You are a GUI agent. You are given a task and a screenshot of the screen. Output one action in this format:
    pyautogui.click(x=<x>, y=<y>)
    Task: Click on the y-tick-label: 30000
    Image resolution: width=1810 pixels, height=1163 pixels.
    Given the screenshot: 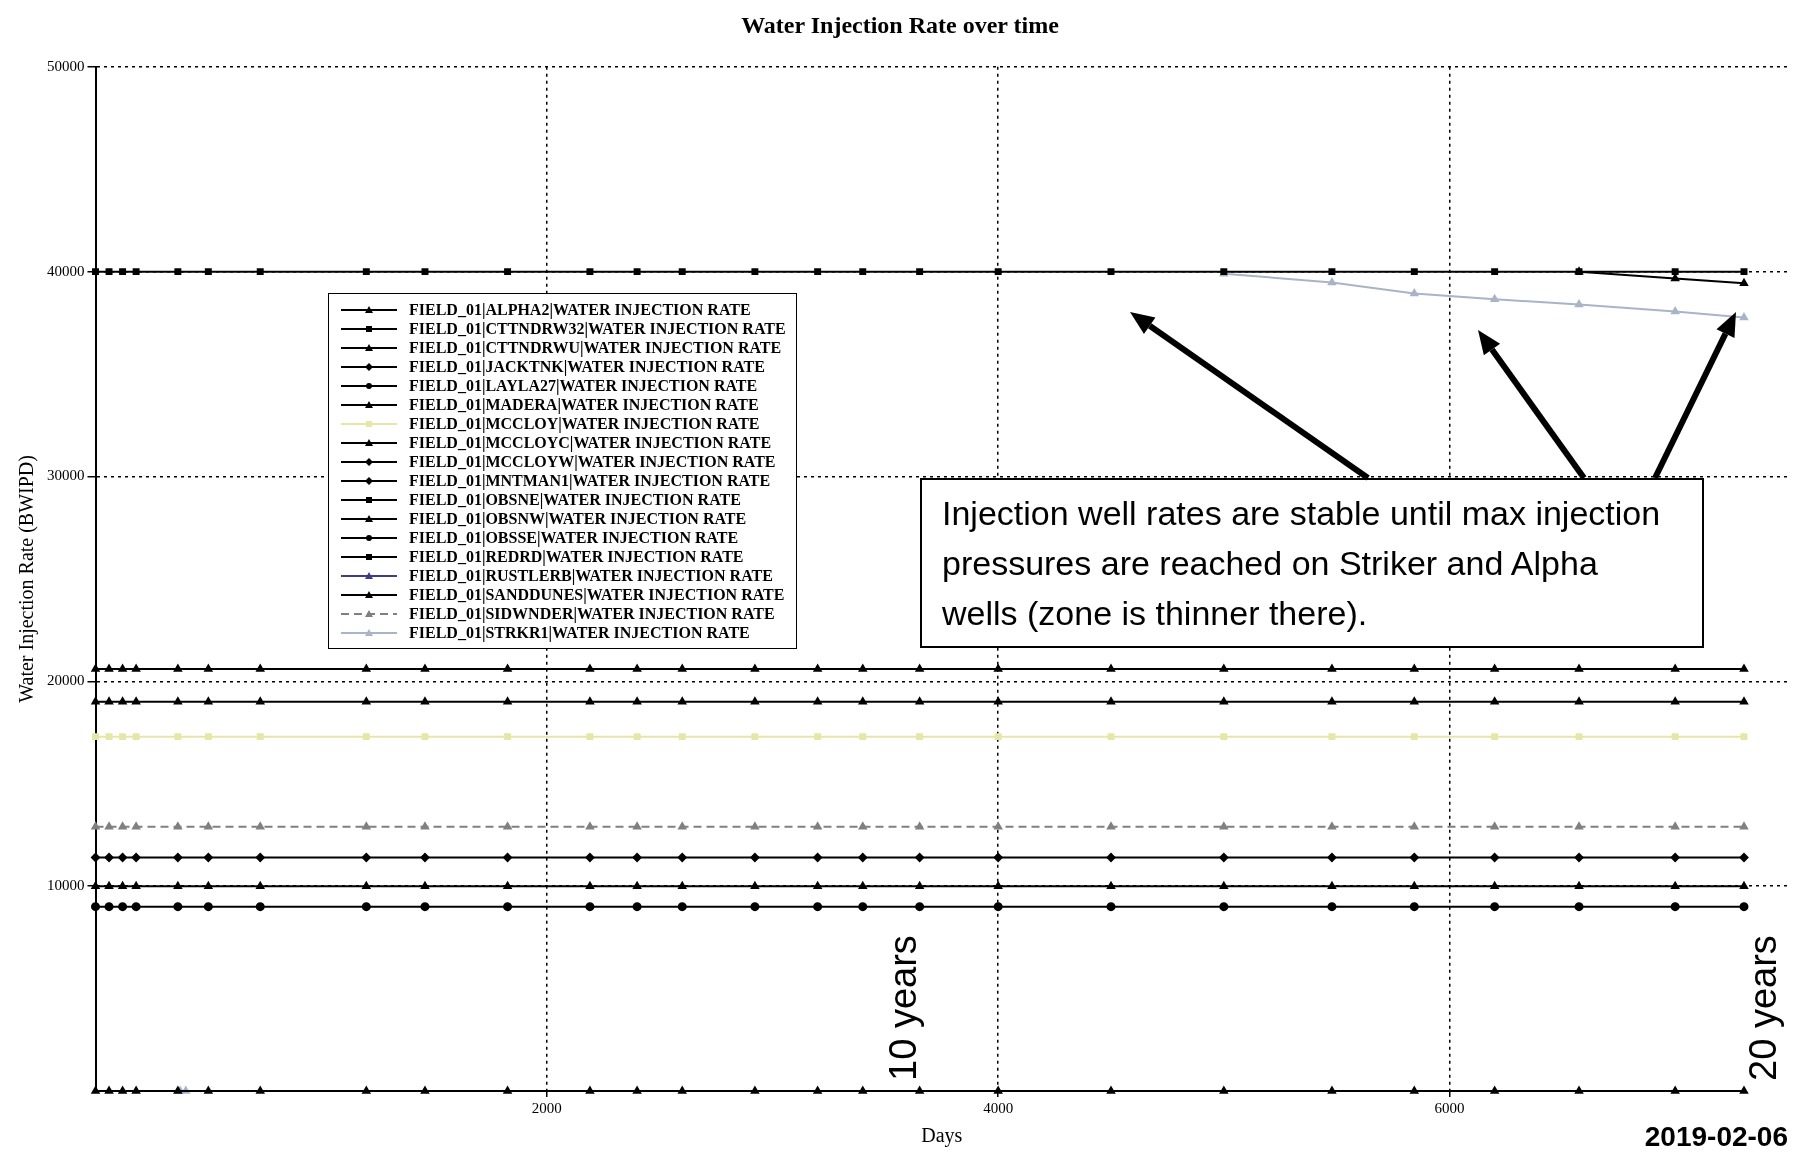 What is the action you would take?
    pyautogui.click(x=66, y=475)
    